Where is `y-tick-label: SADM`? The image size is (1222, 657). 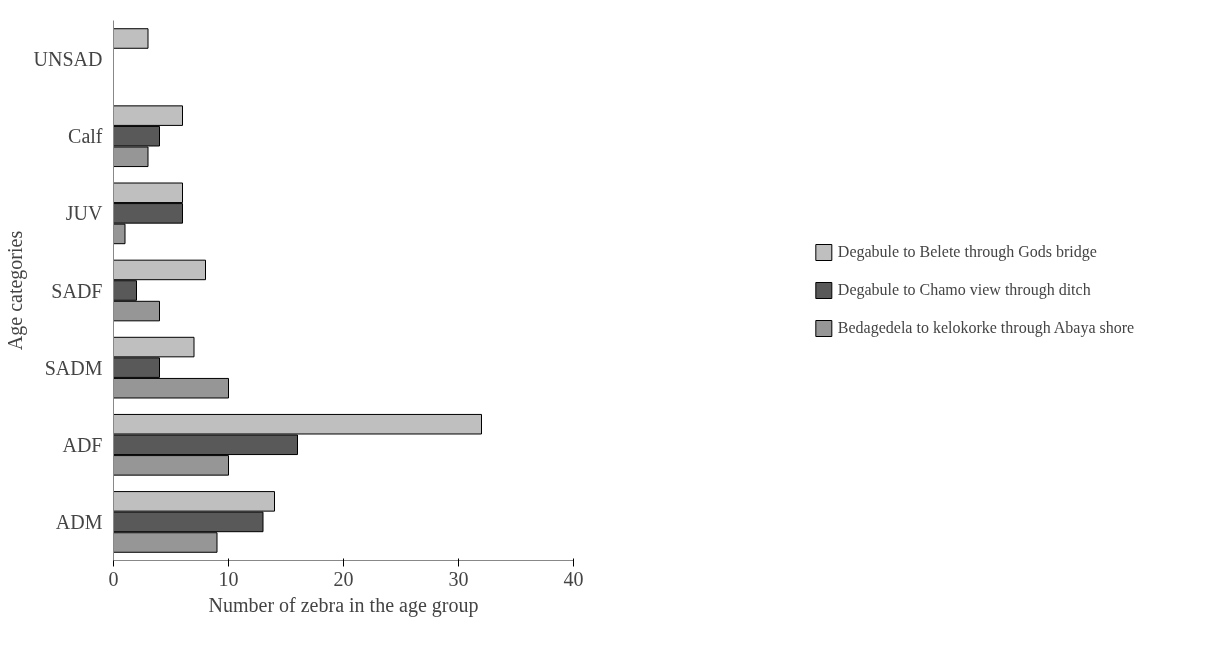
y-tick-label: SADM is located at coordinates (73, 367).